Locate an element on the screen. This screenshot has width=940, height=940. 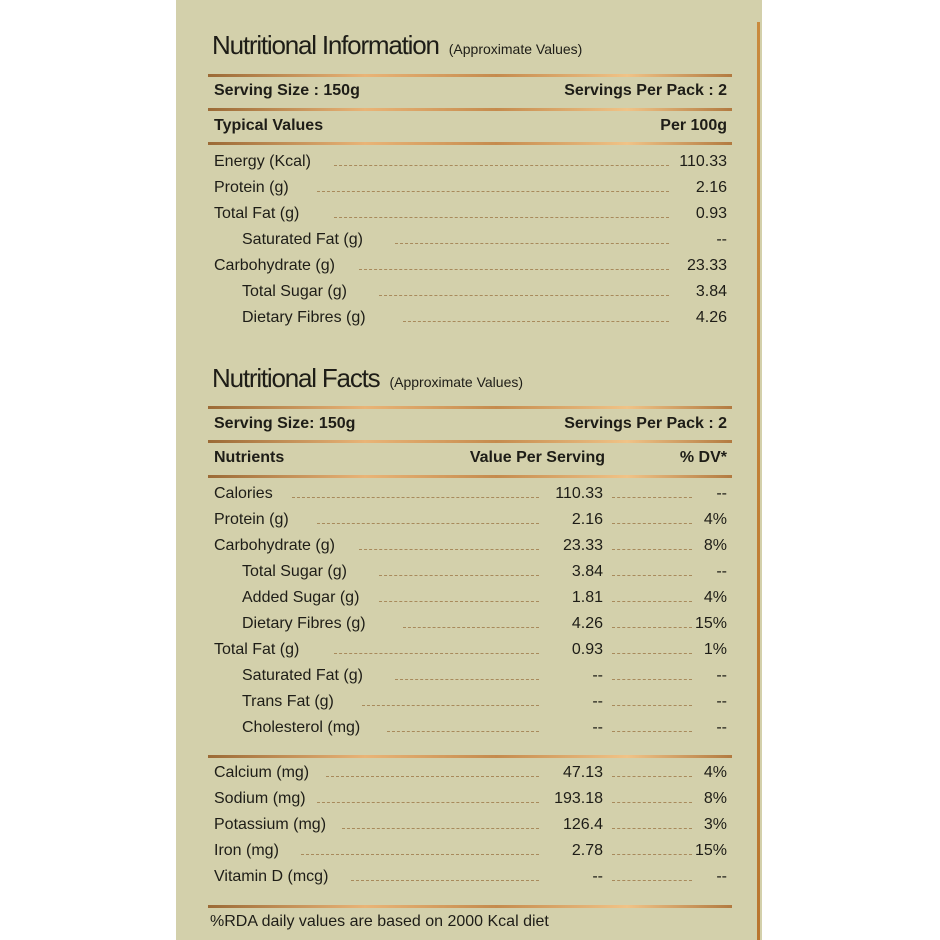
nutrient-row: Added Sugar (g) 1.81 4% is located at coordinates (470, 598).